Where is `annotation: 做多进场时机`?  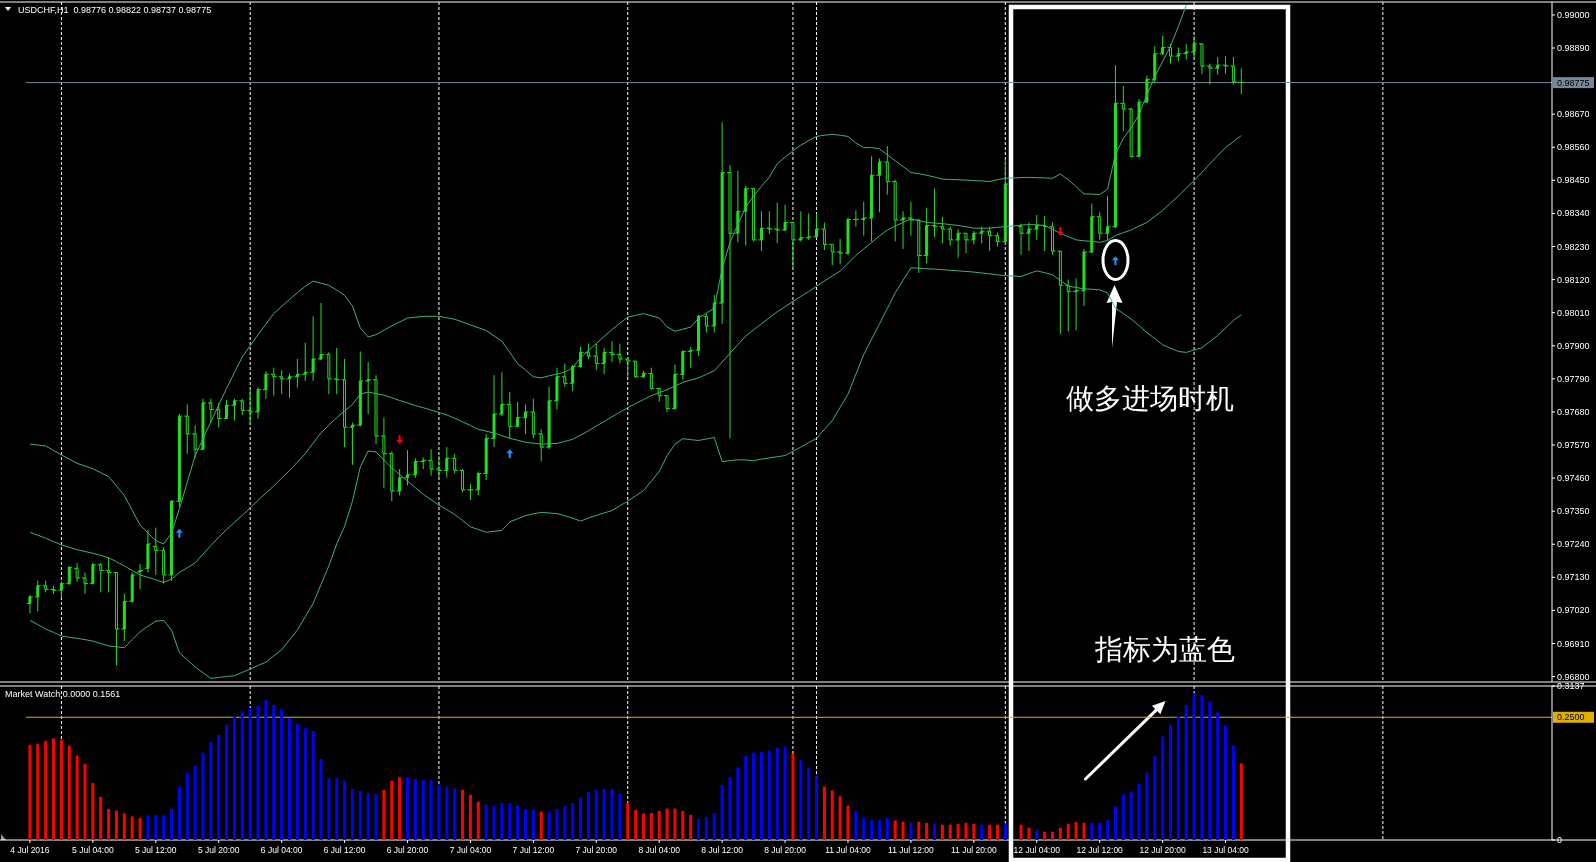 annotation: 做多进场时机 is located at coordinates (1150, 398).